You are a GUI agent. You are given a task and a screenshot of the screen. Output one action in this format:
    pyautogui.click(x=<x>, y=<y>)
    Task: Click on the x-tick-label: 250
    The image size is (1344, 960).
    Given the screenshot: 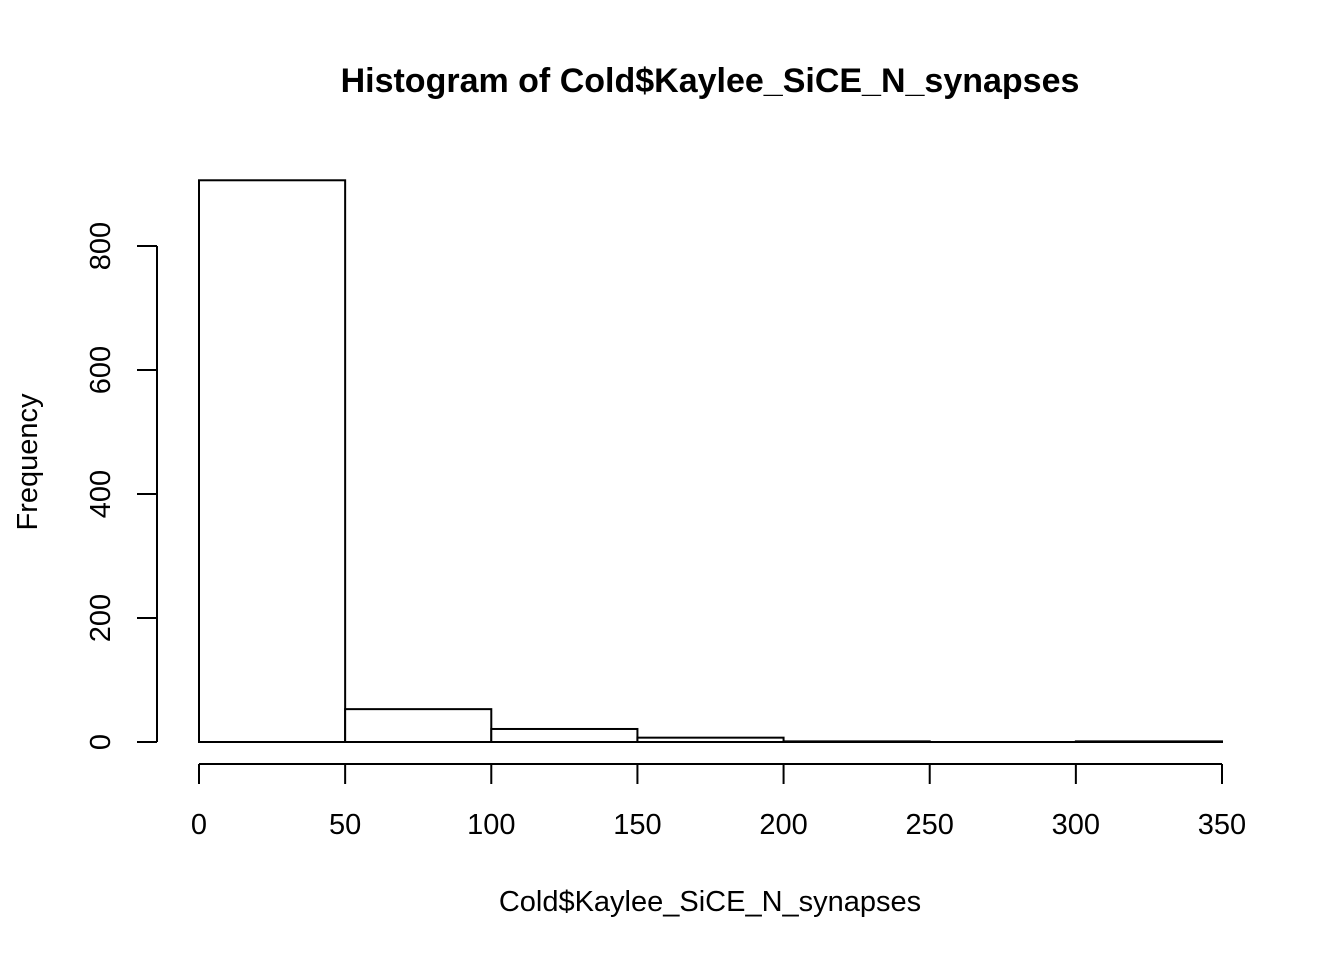 What is the action you would take?
    pyautogui.click(x=930, y=825)
    